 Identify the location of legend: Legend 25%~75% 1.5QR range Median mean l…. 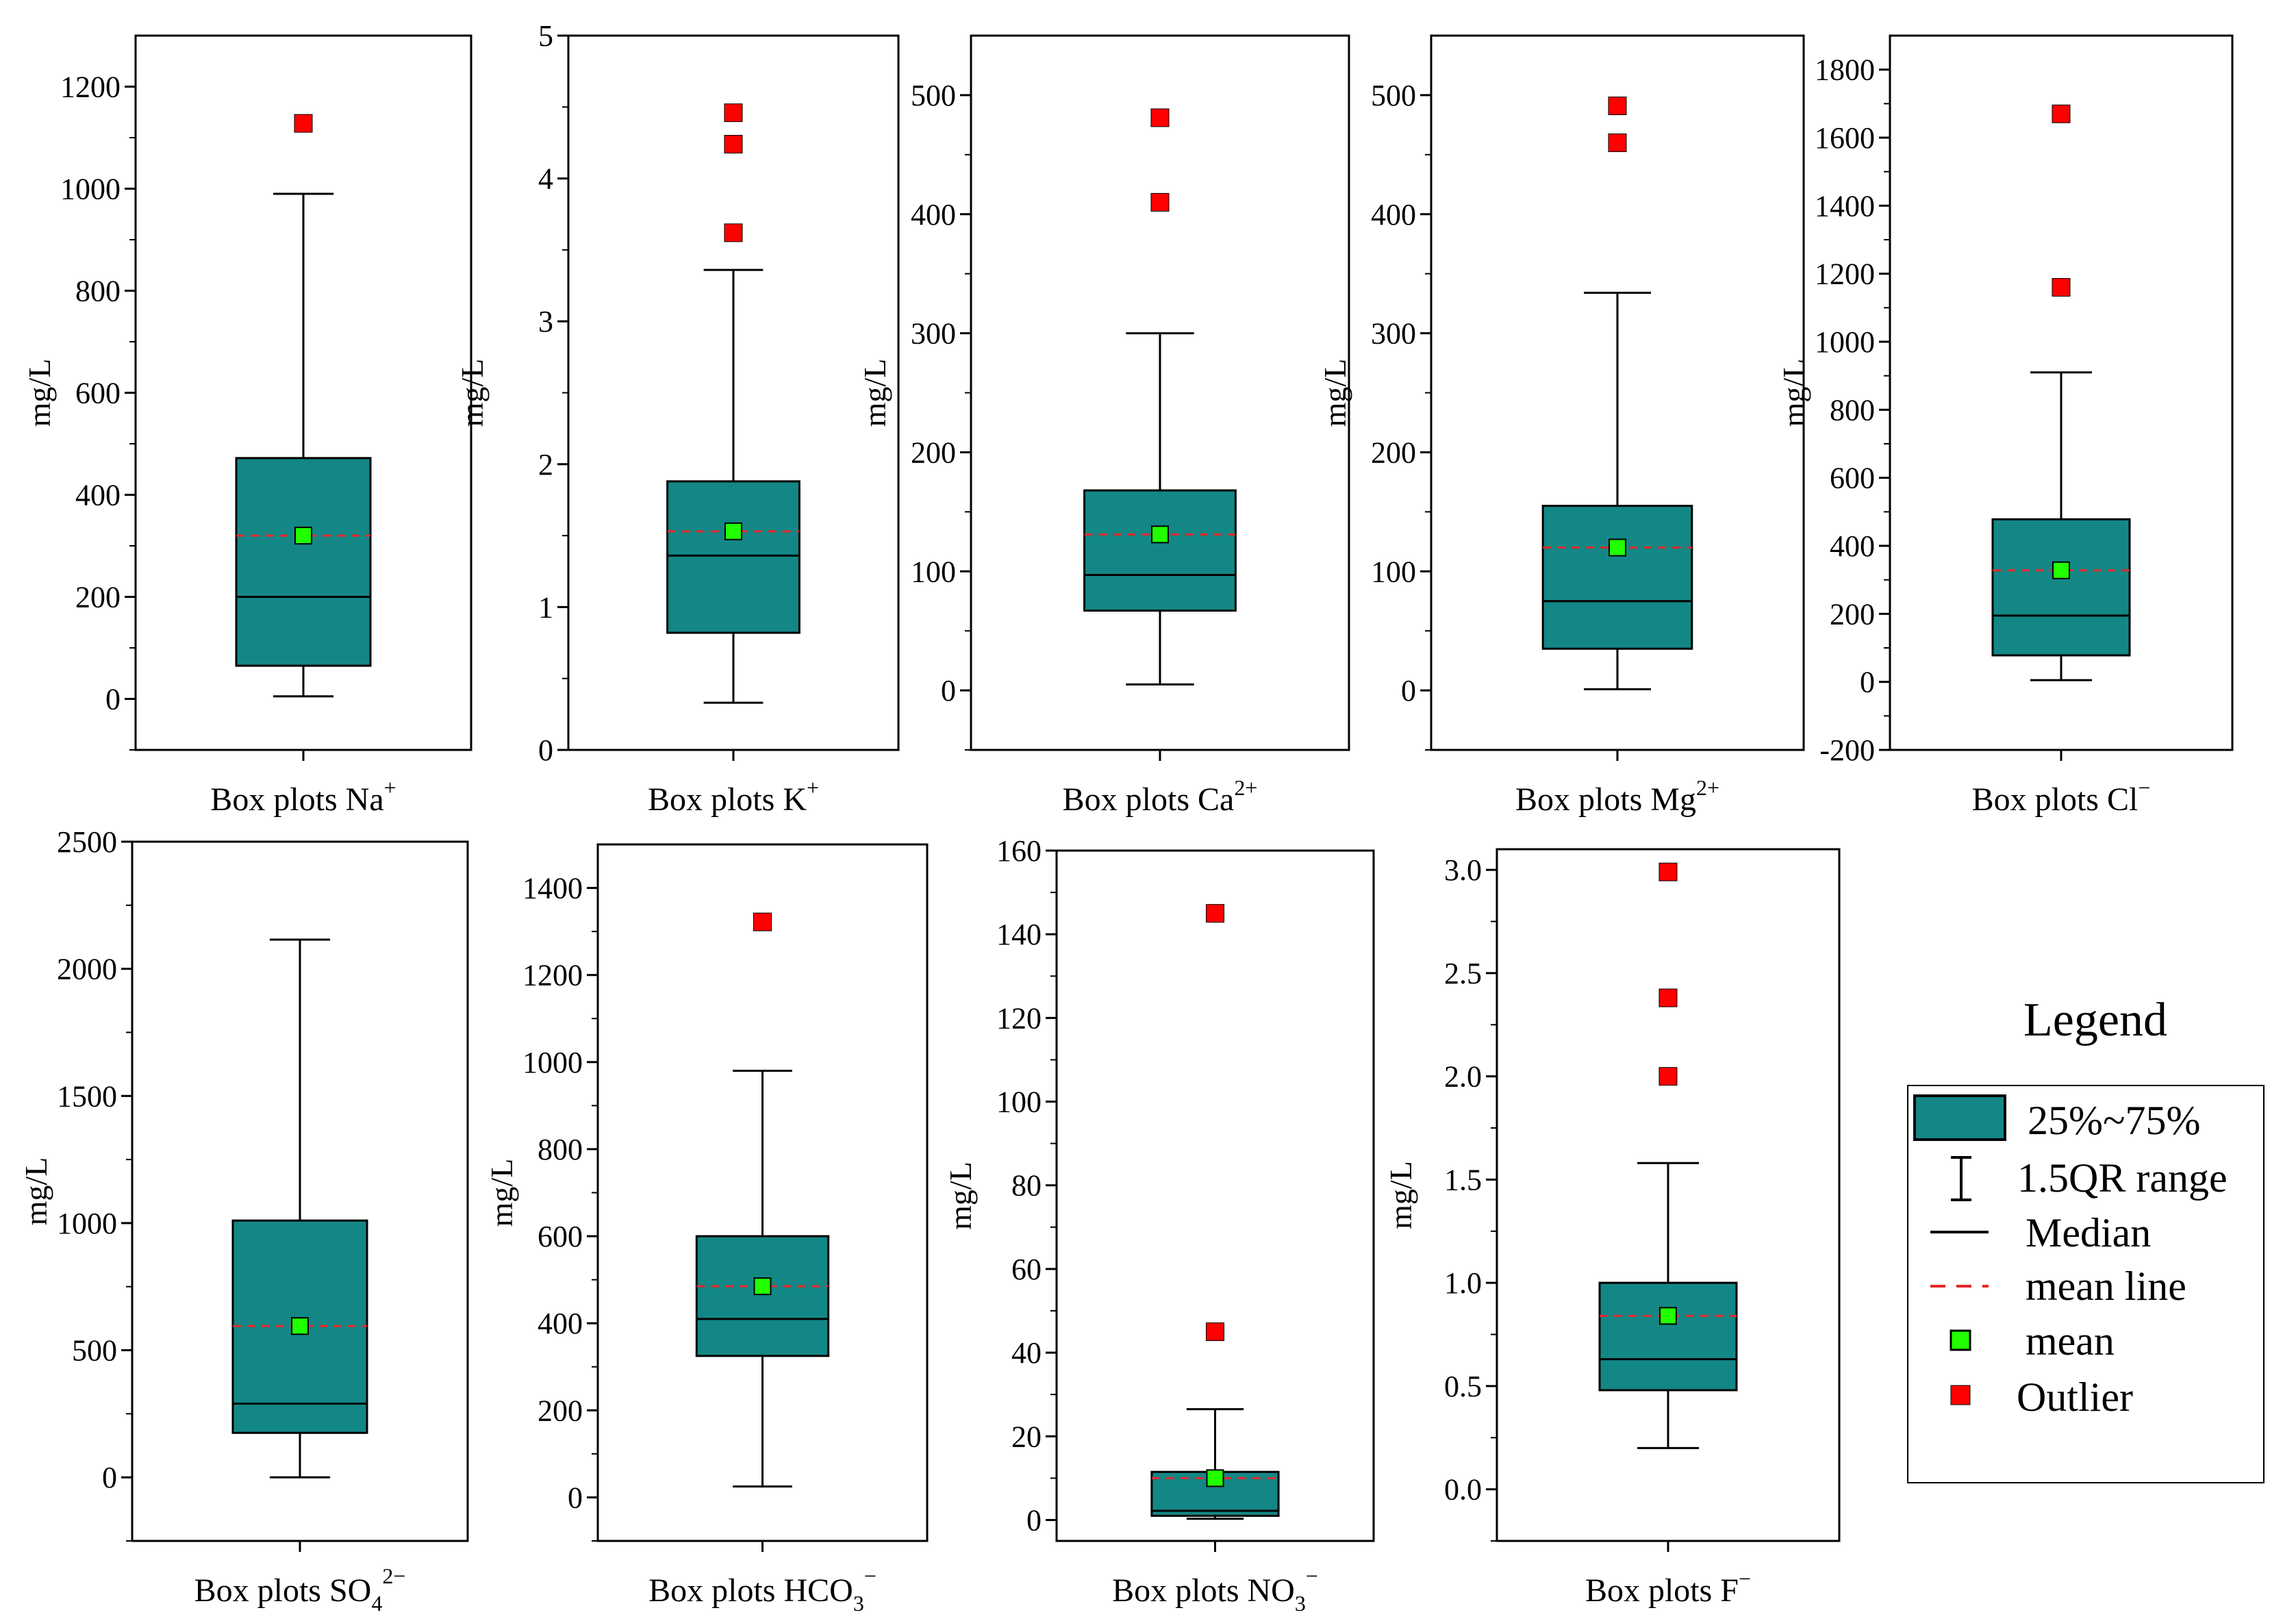
(2086, 1238).